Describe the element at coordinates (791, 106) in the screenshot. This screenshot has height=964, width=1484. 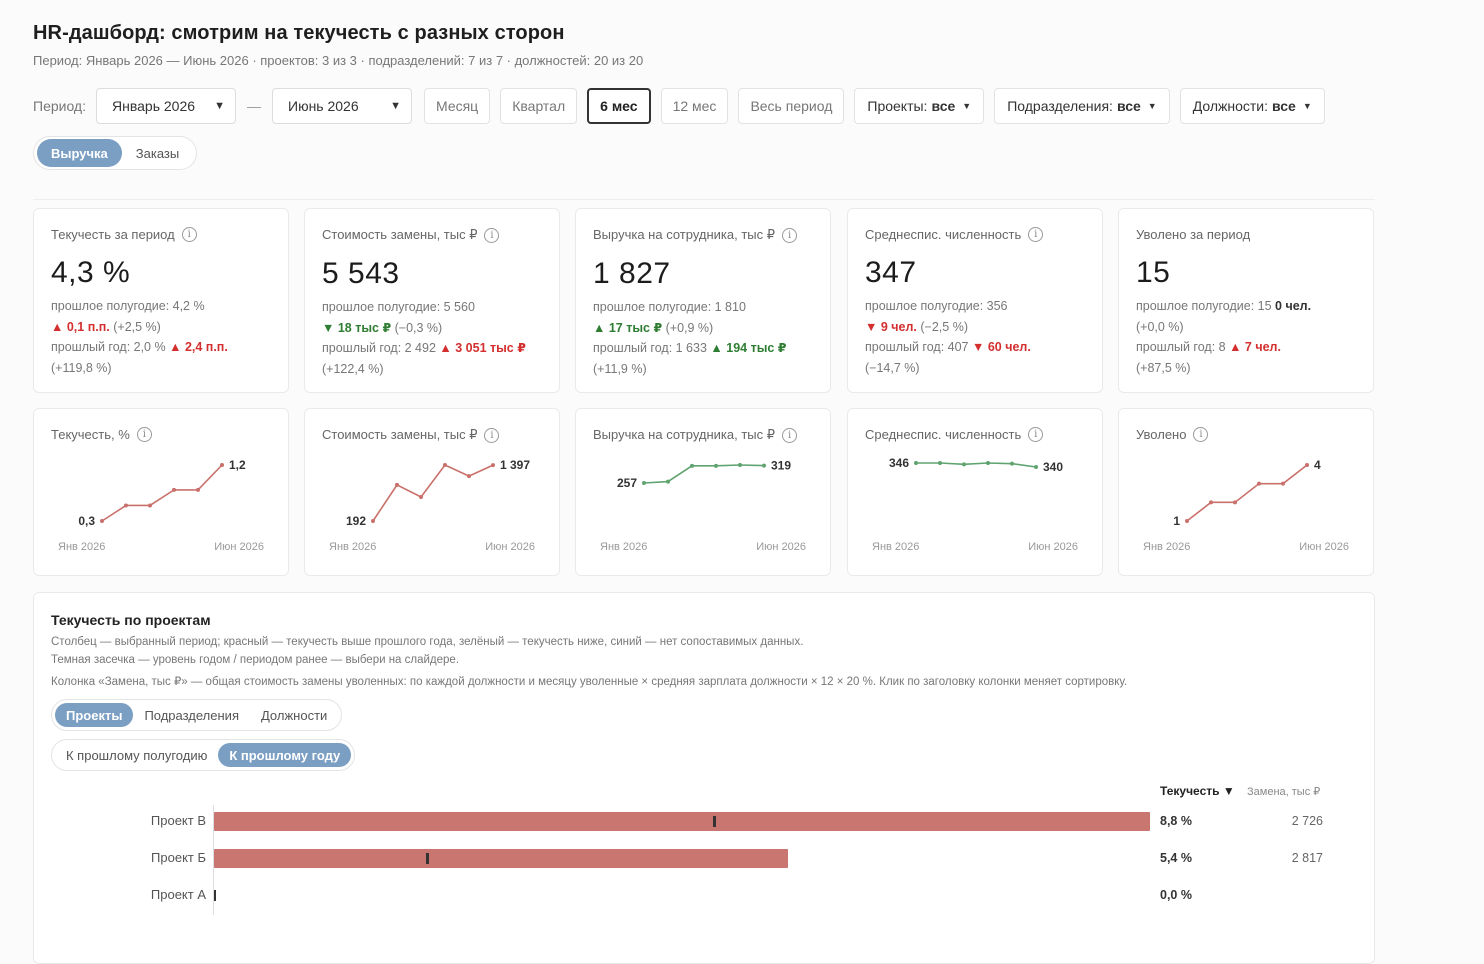
I see `period-all-button: Весь период` at that location.